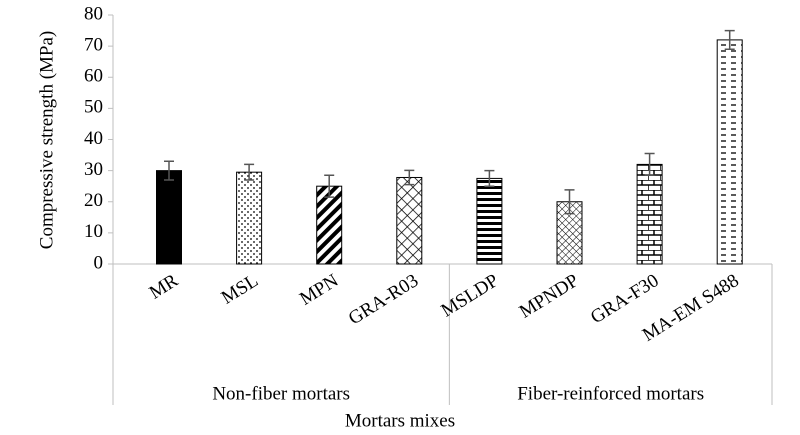 The height and width of the screenshot is (435, 800). What do you see at coordinates (93, 107) in the screenshot?
I see `y-tick-label: 50` at bounding box center [93, 107].